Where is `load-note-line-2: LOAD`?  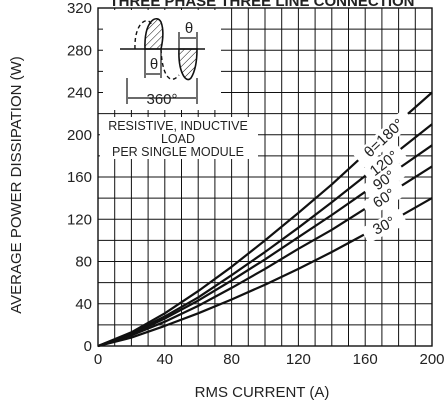 load-note-line-2: LOAD is located at coordinates (178, 139).